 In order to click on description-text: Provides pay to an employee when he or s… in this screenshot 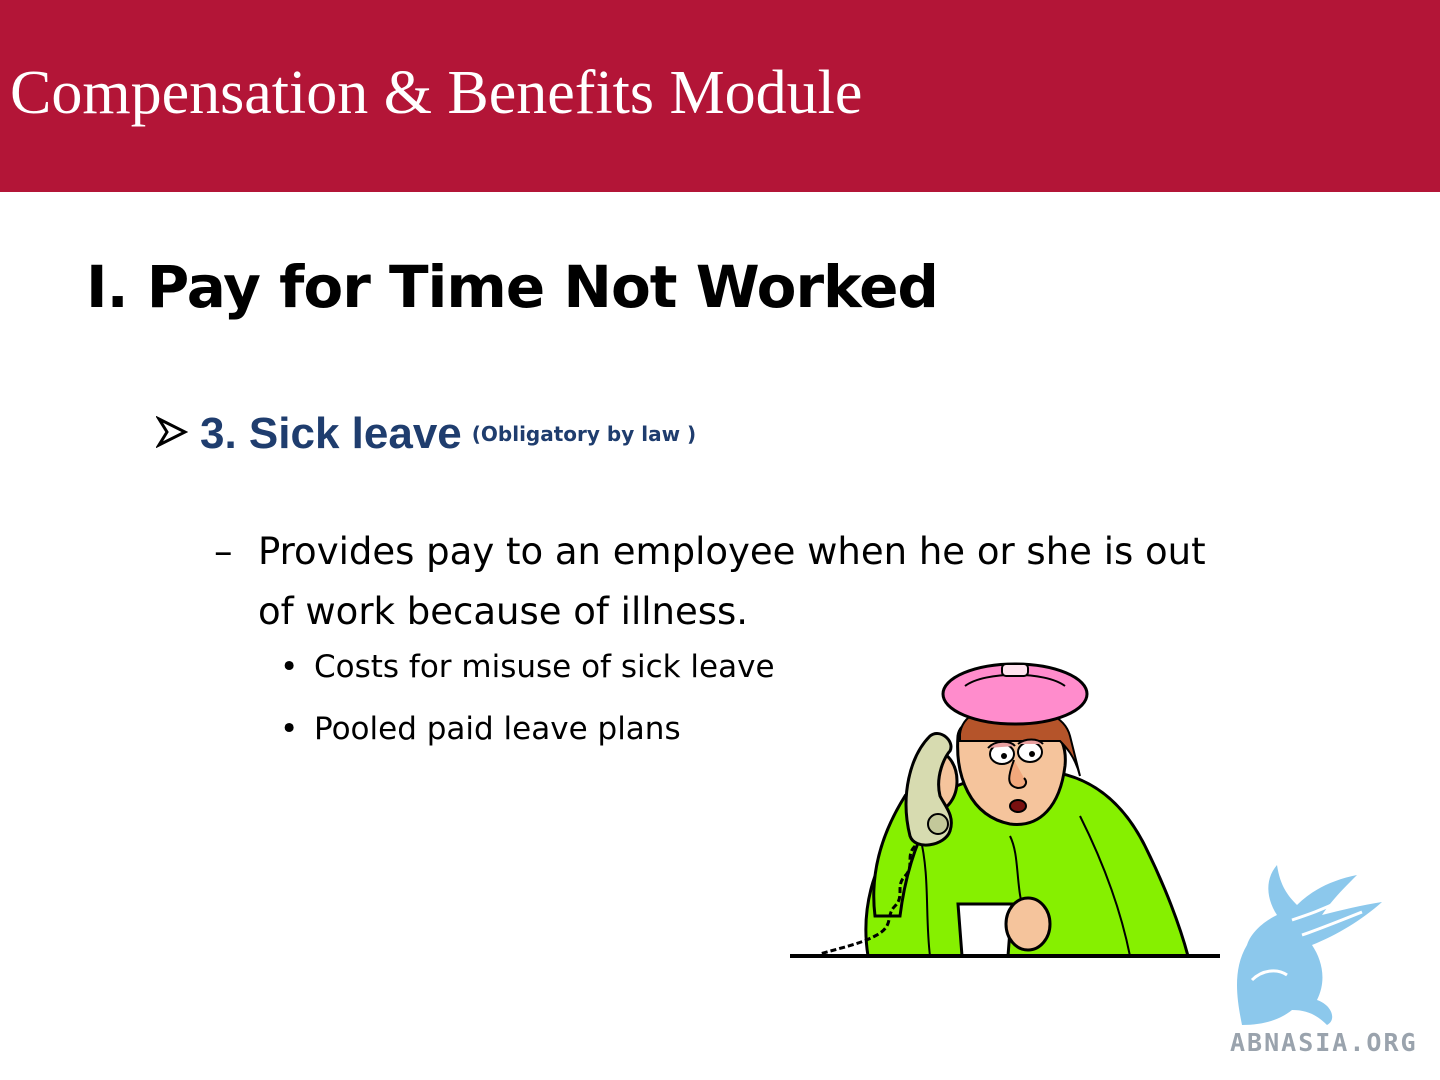, I will do `click(732, 581)`.